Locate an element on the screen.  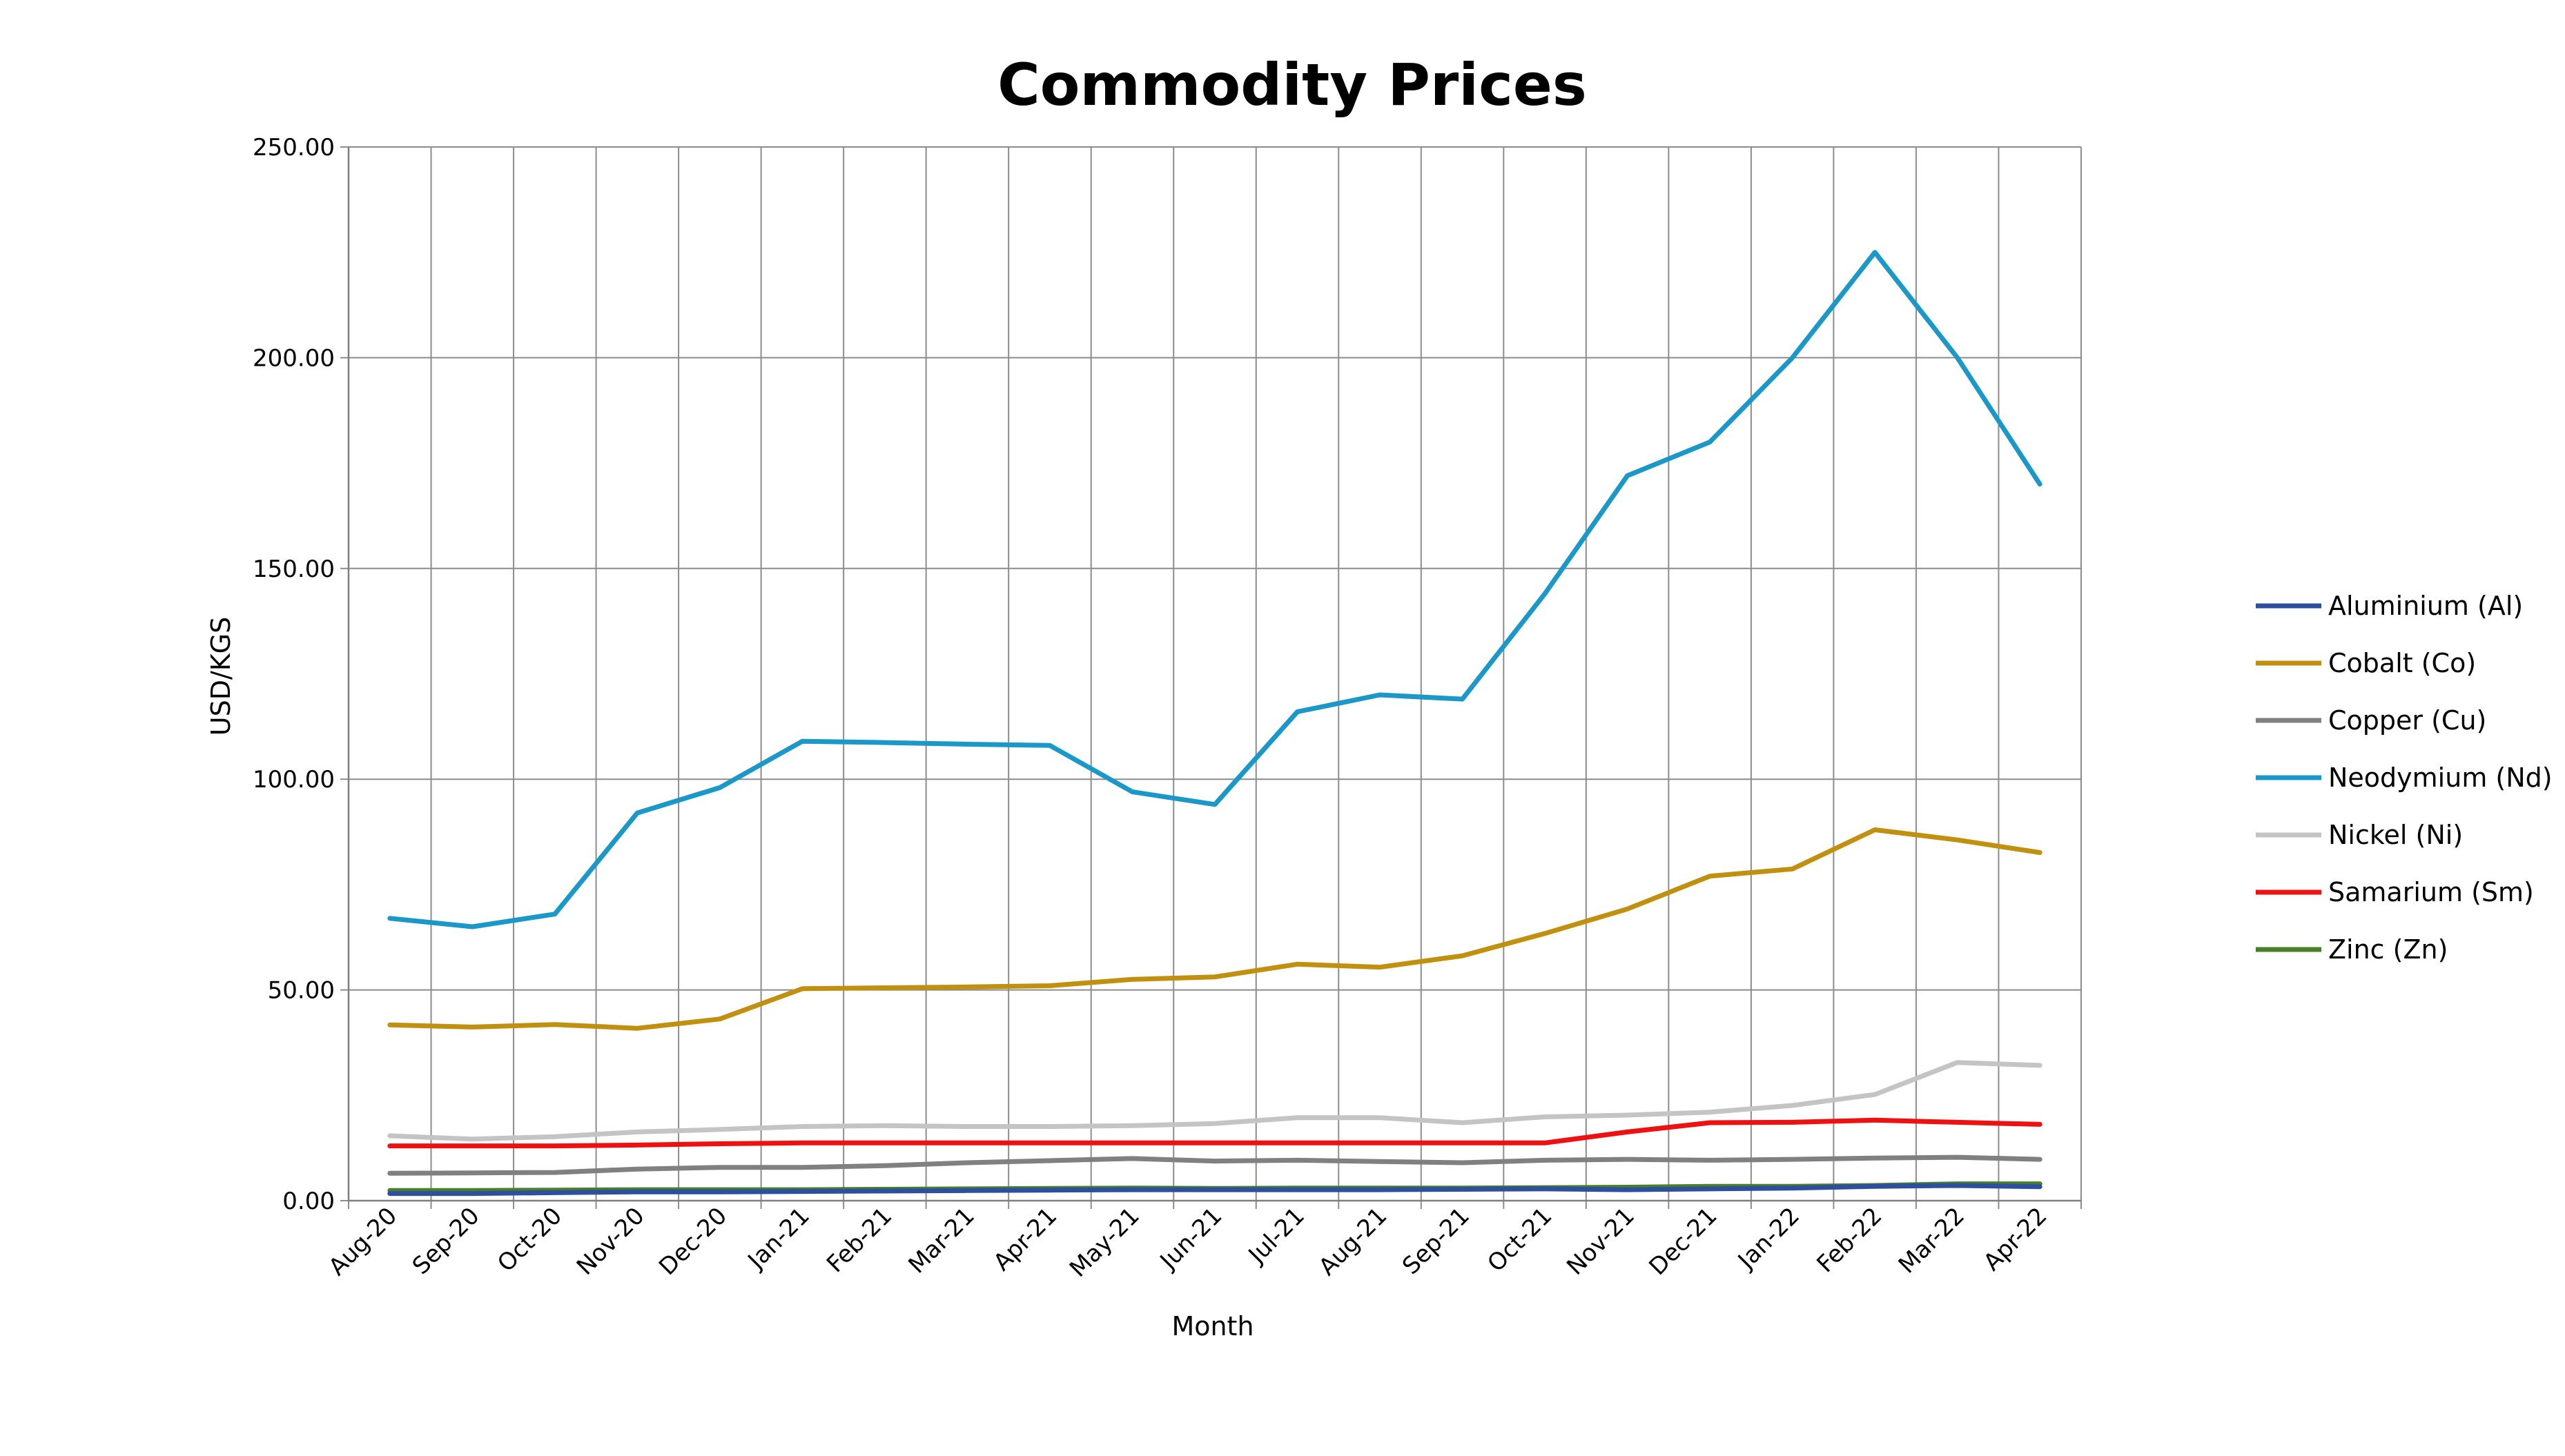
chart-title: Commodity Prices is located at coordinates (1292, 85).